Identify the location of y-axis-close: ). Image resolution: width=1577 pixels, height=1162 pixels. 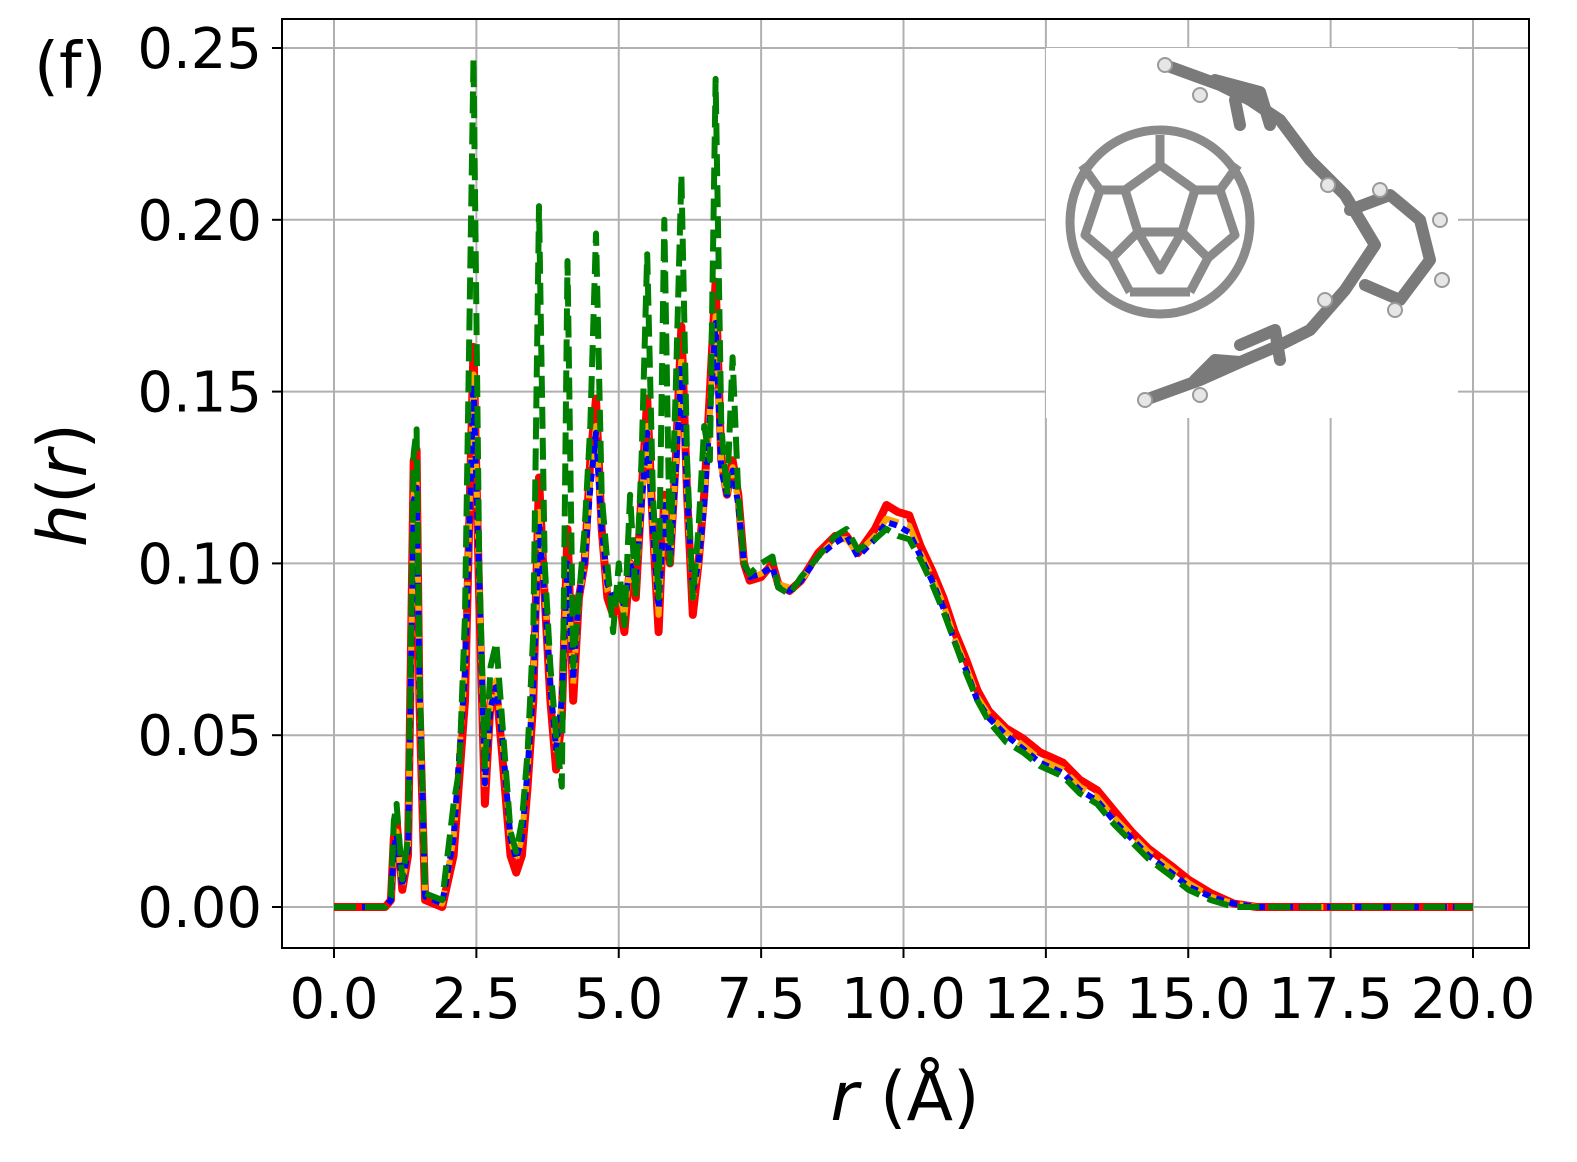
(63, 436).